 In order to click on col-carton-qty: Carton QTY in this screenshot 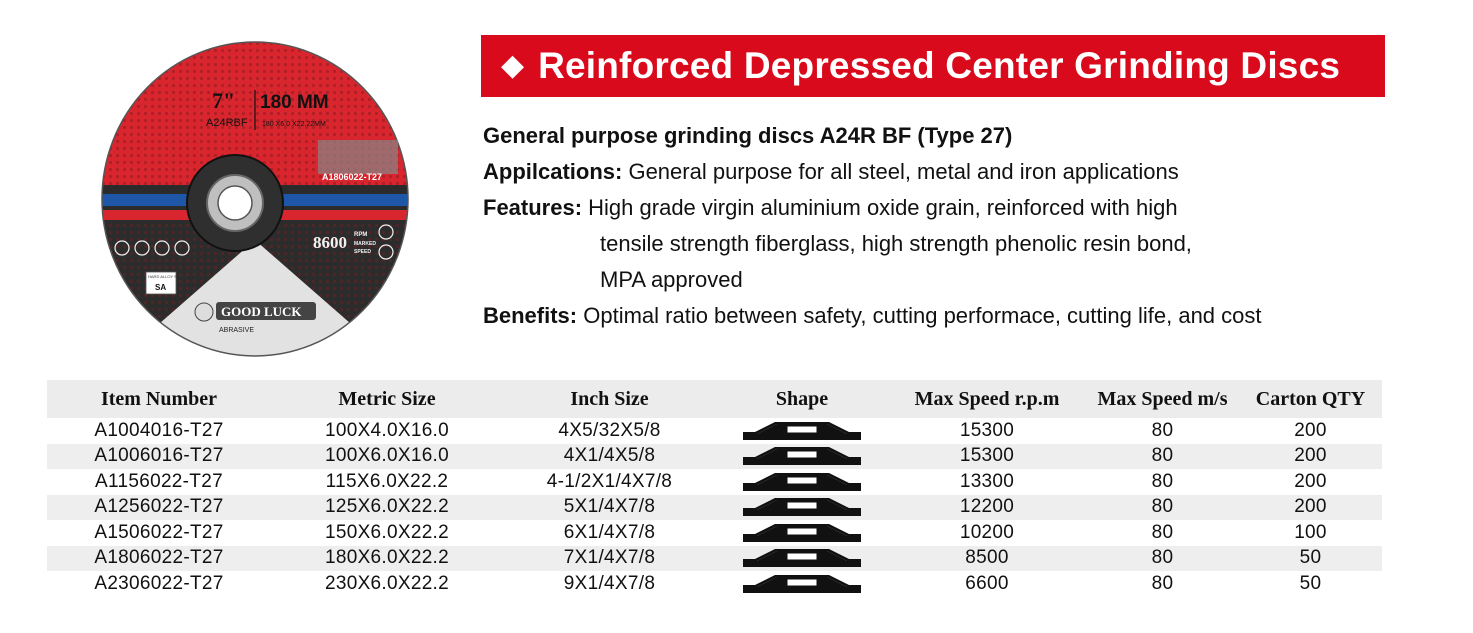, I will do `click(1310, 398)`.